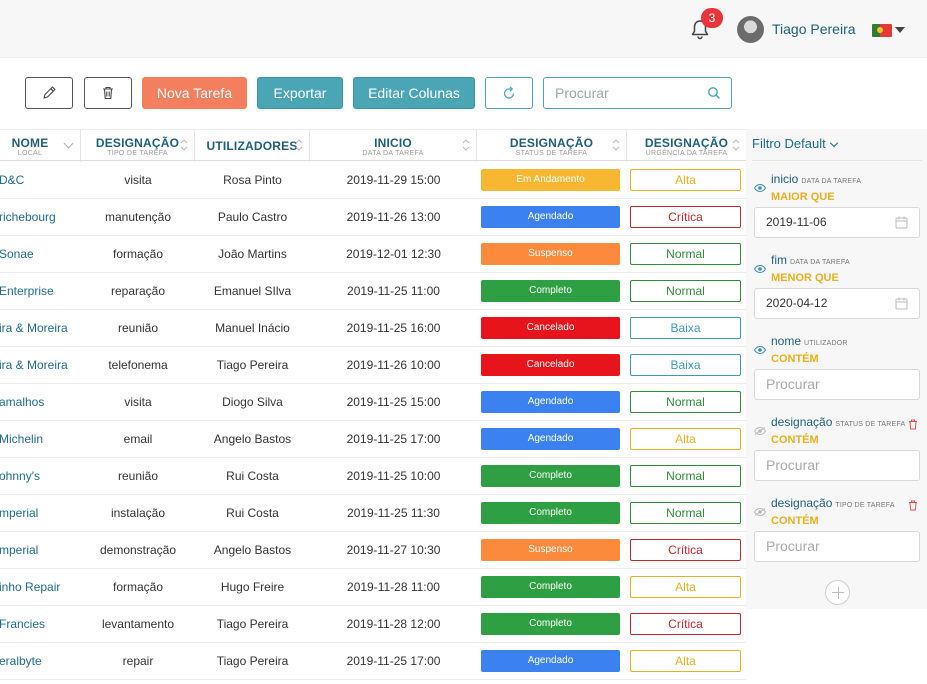 The width and height of the screenshot is (927, 684). Describe the element at coordinates (30, 587) in the screenshot. I see `cell-name: inho Repair` at that location.